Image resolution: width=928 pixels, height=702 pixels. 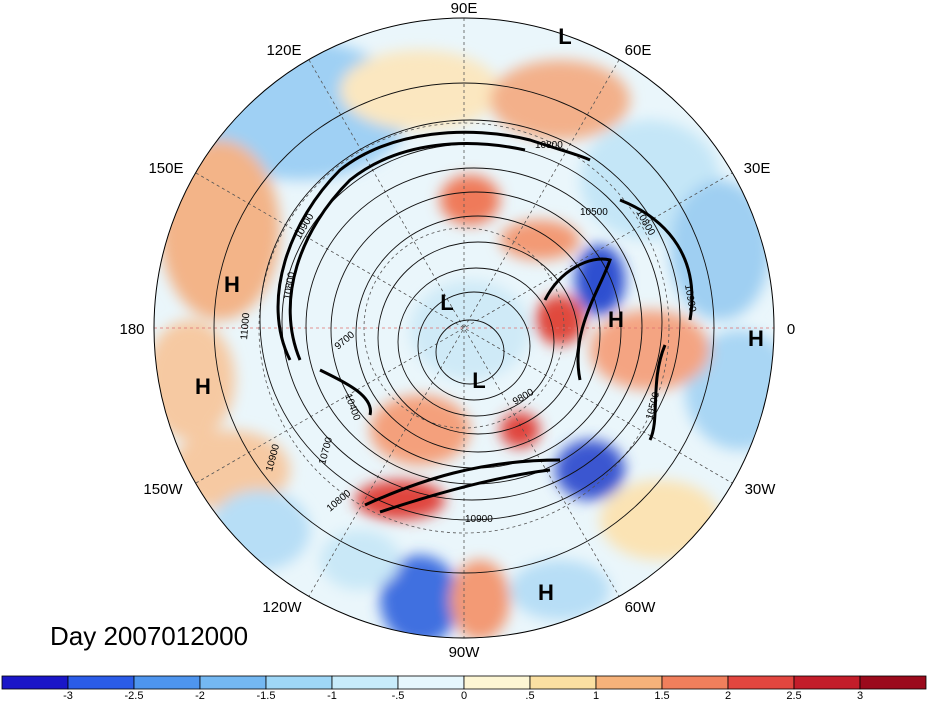 I want to click on day-title: Day 2007012000, so click(x=149, y=636).